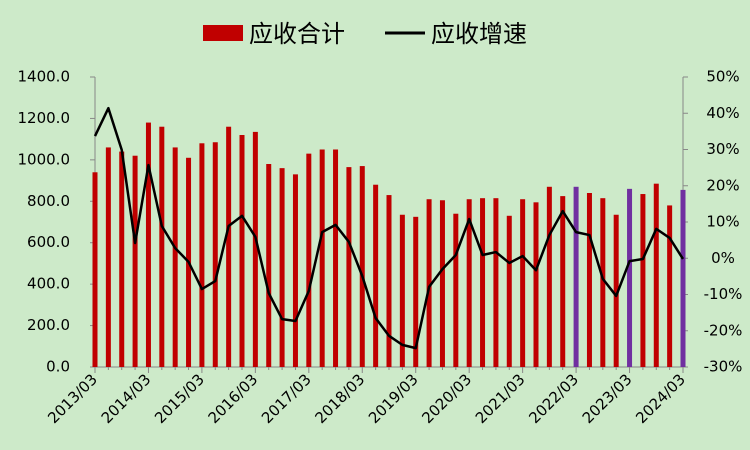 This screenshot has width=750, height=450. What do you see at coordinates (233, 398) in the screenshot?
I see `x-tick-label: 2016/03` at bounding box center [233, 398].